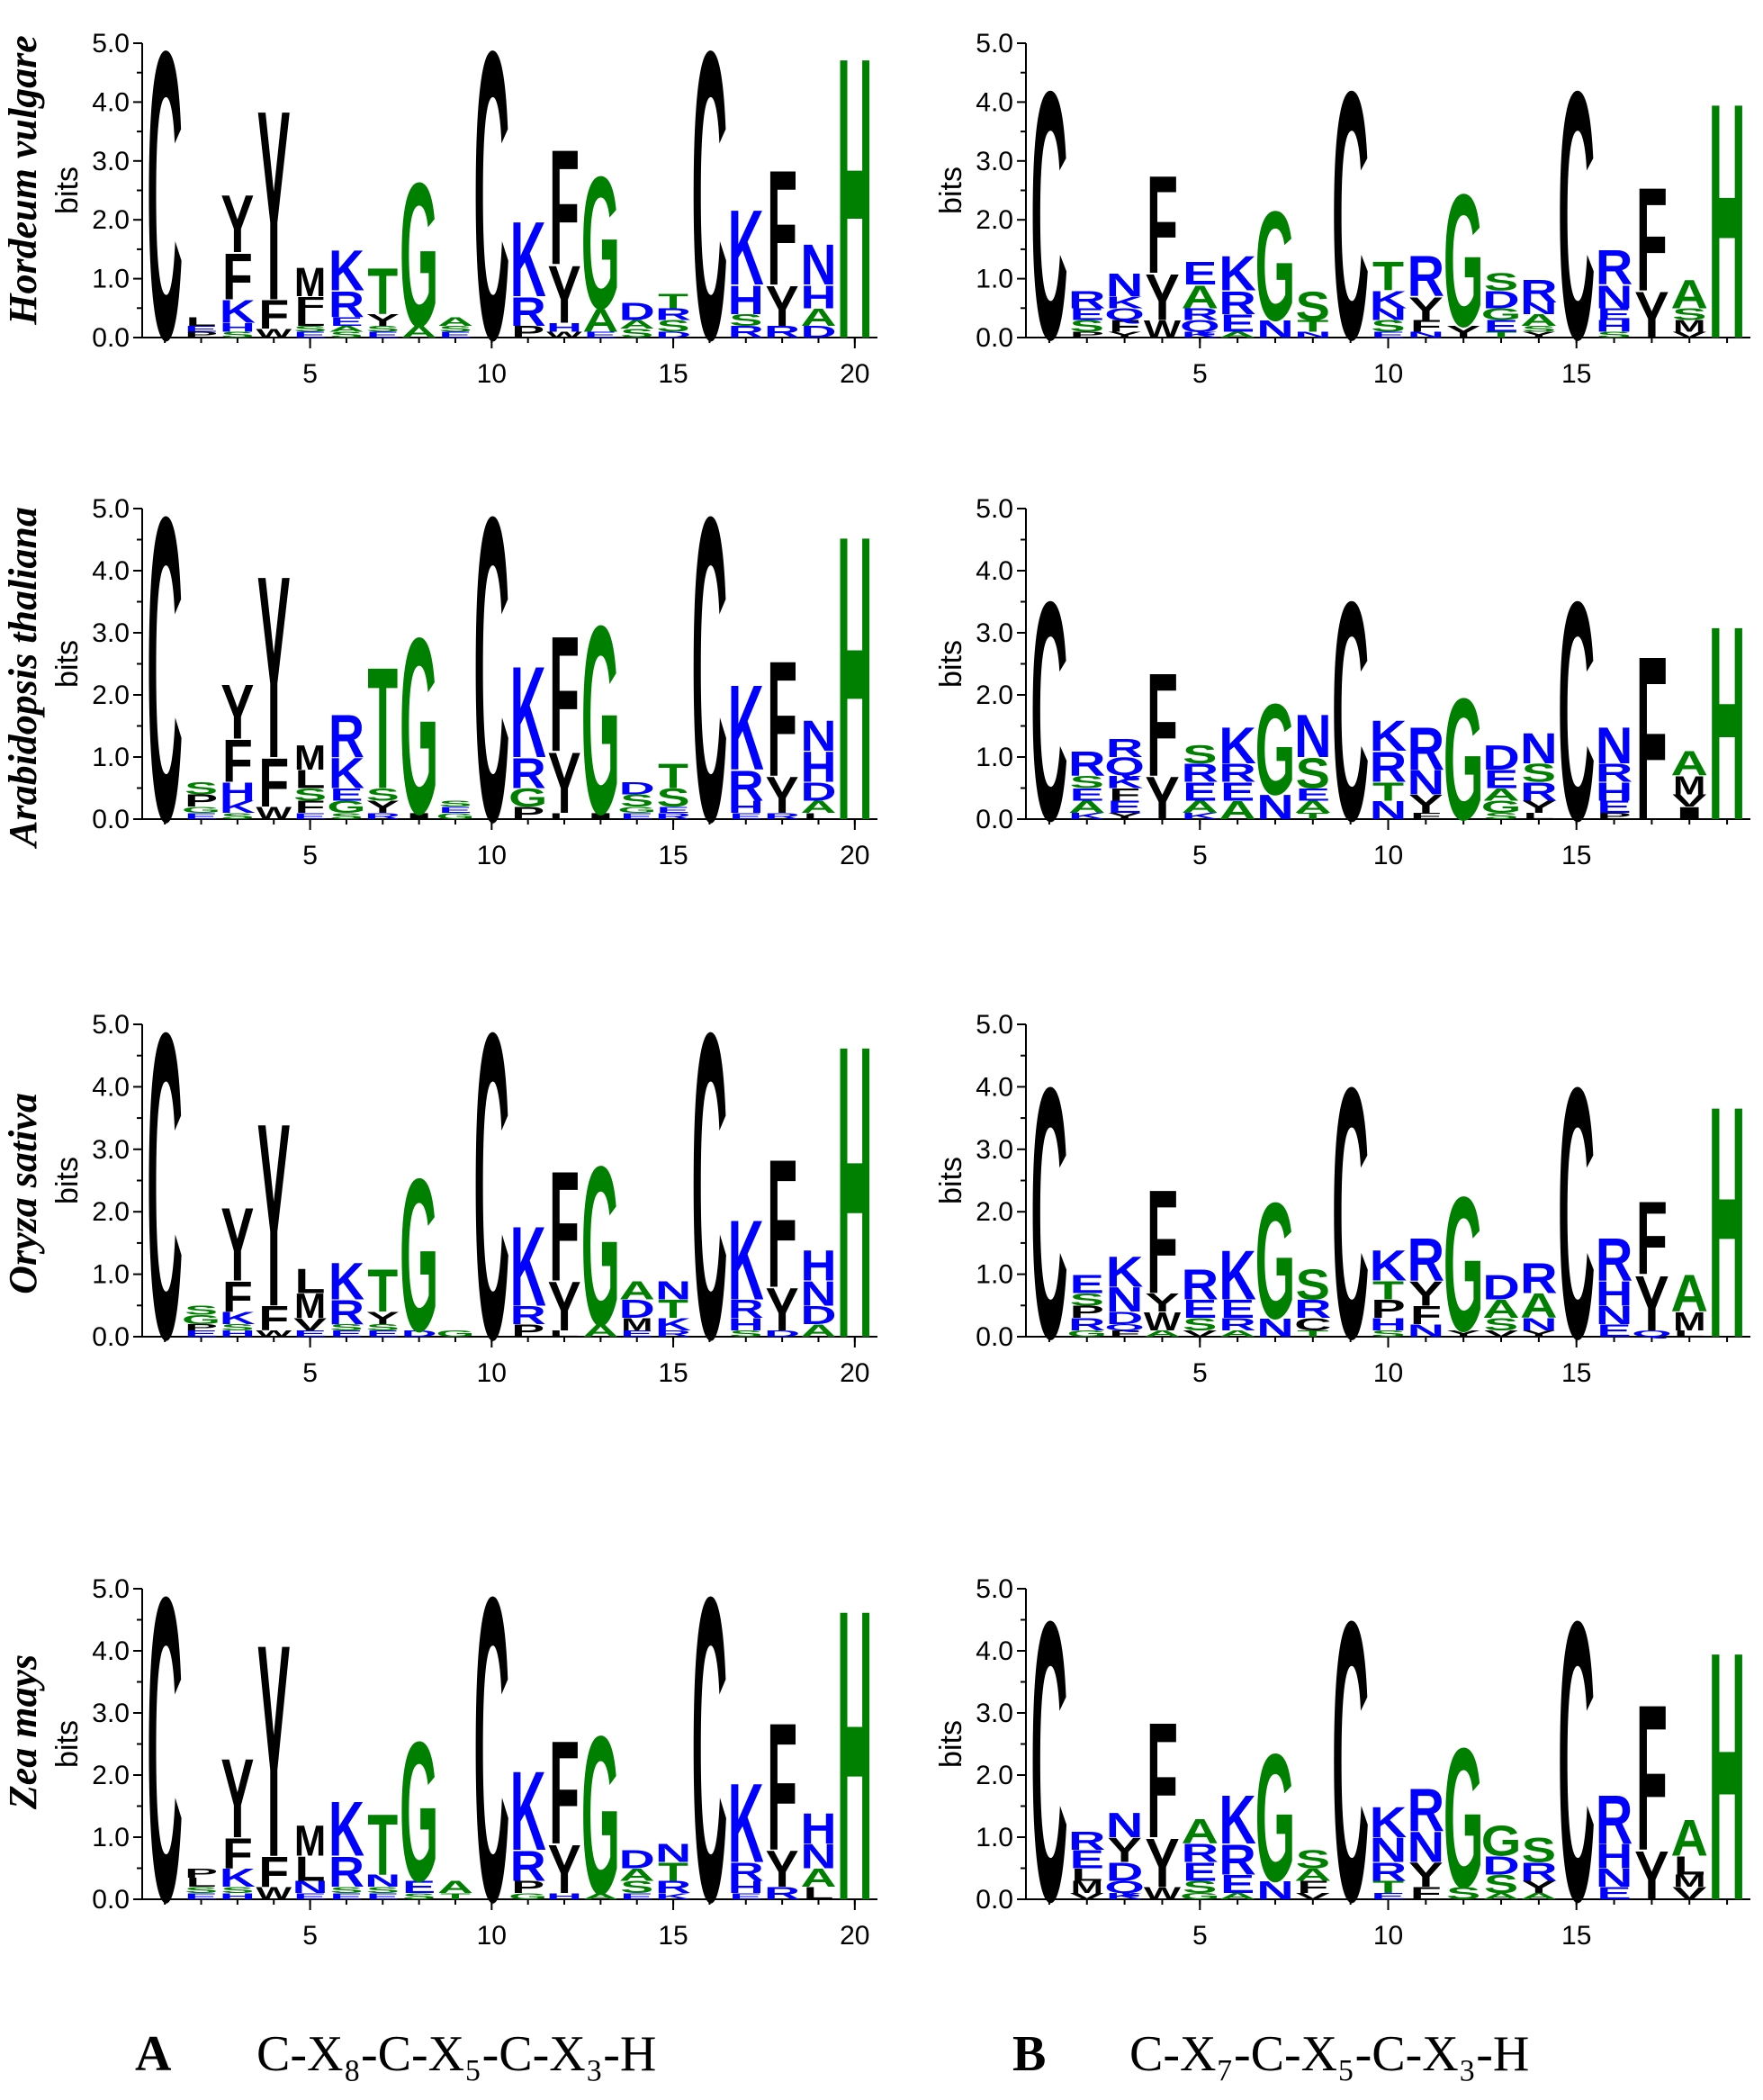  I want to click on logo-letter: Q, so click(1124, 767).